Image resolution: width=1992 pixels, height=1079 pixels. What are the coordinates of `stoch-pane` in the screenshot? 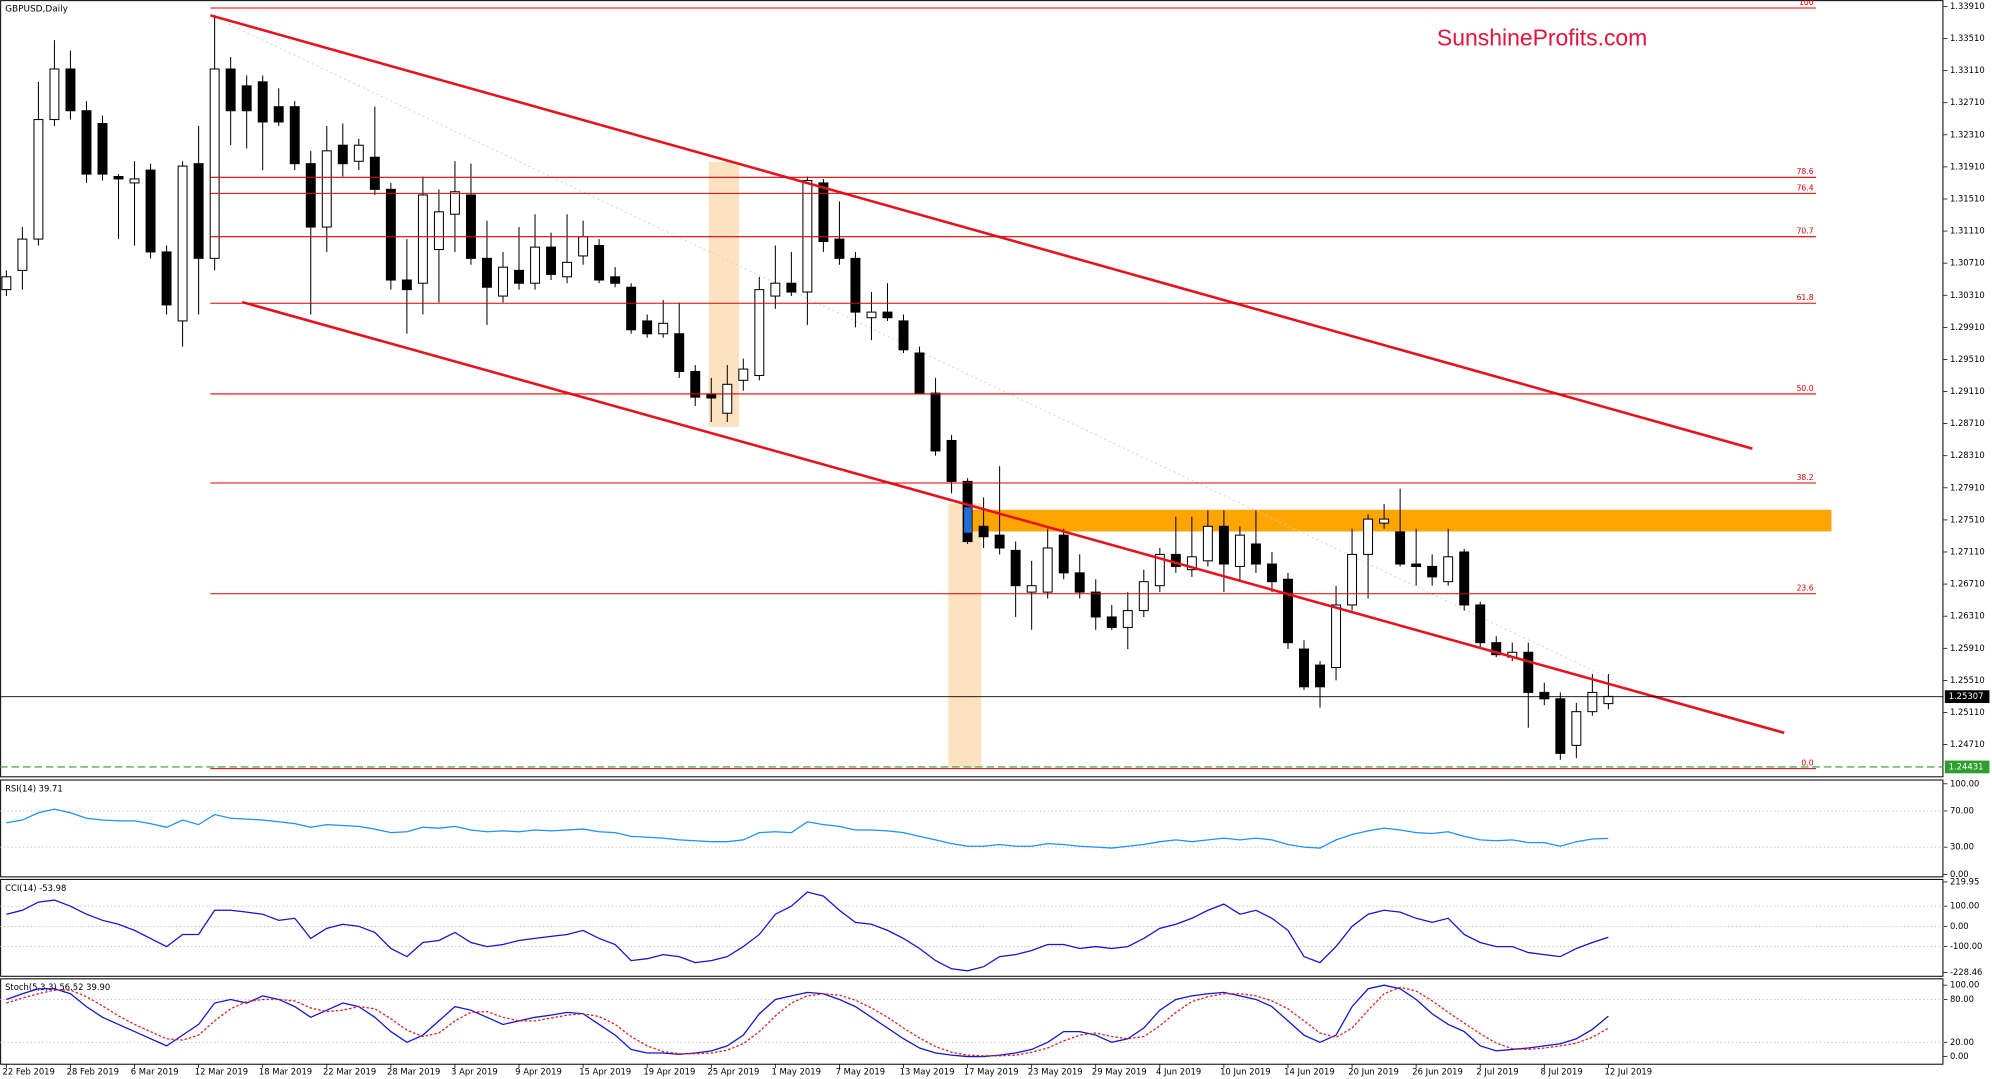 It's located at (972, 1021).